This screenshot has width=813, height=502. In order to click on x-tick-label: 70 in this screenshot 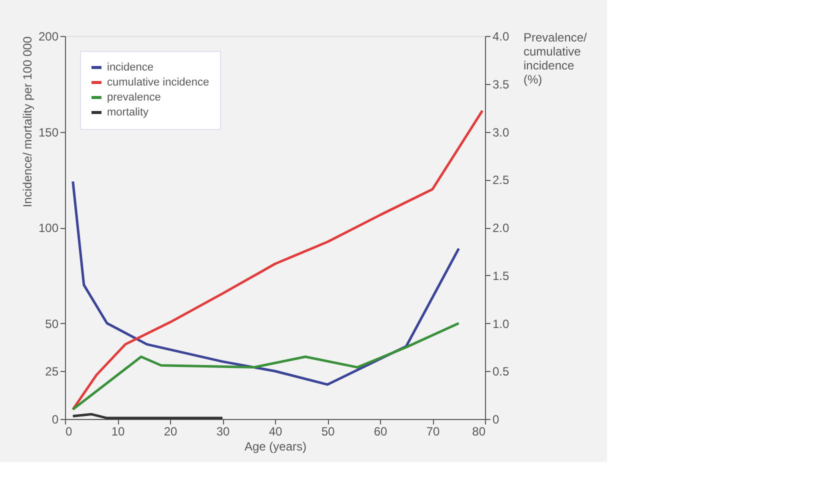, I will do `click(433, 431)`.